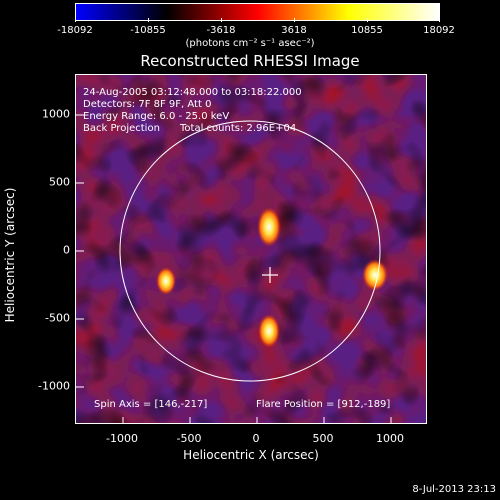 Image resolution: width=500 pixels, height=500 pixels. I want to click on y-tick-label: 500, so click(59, 182).